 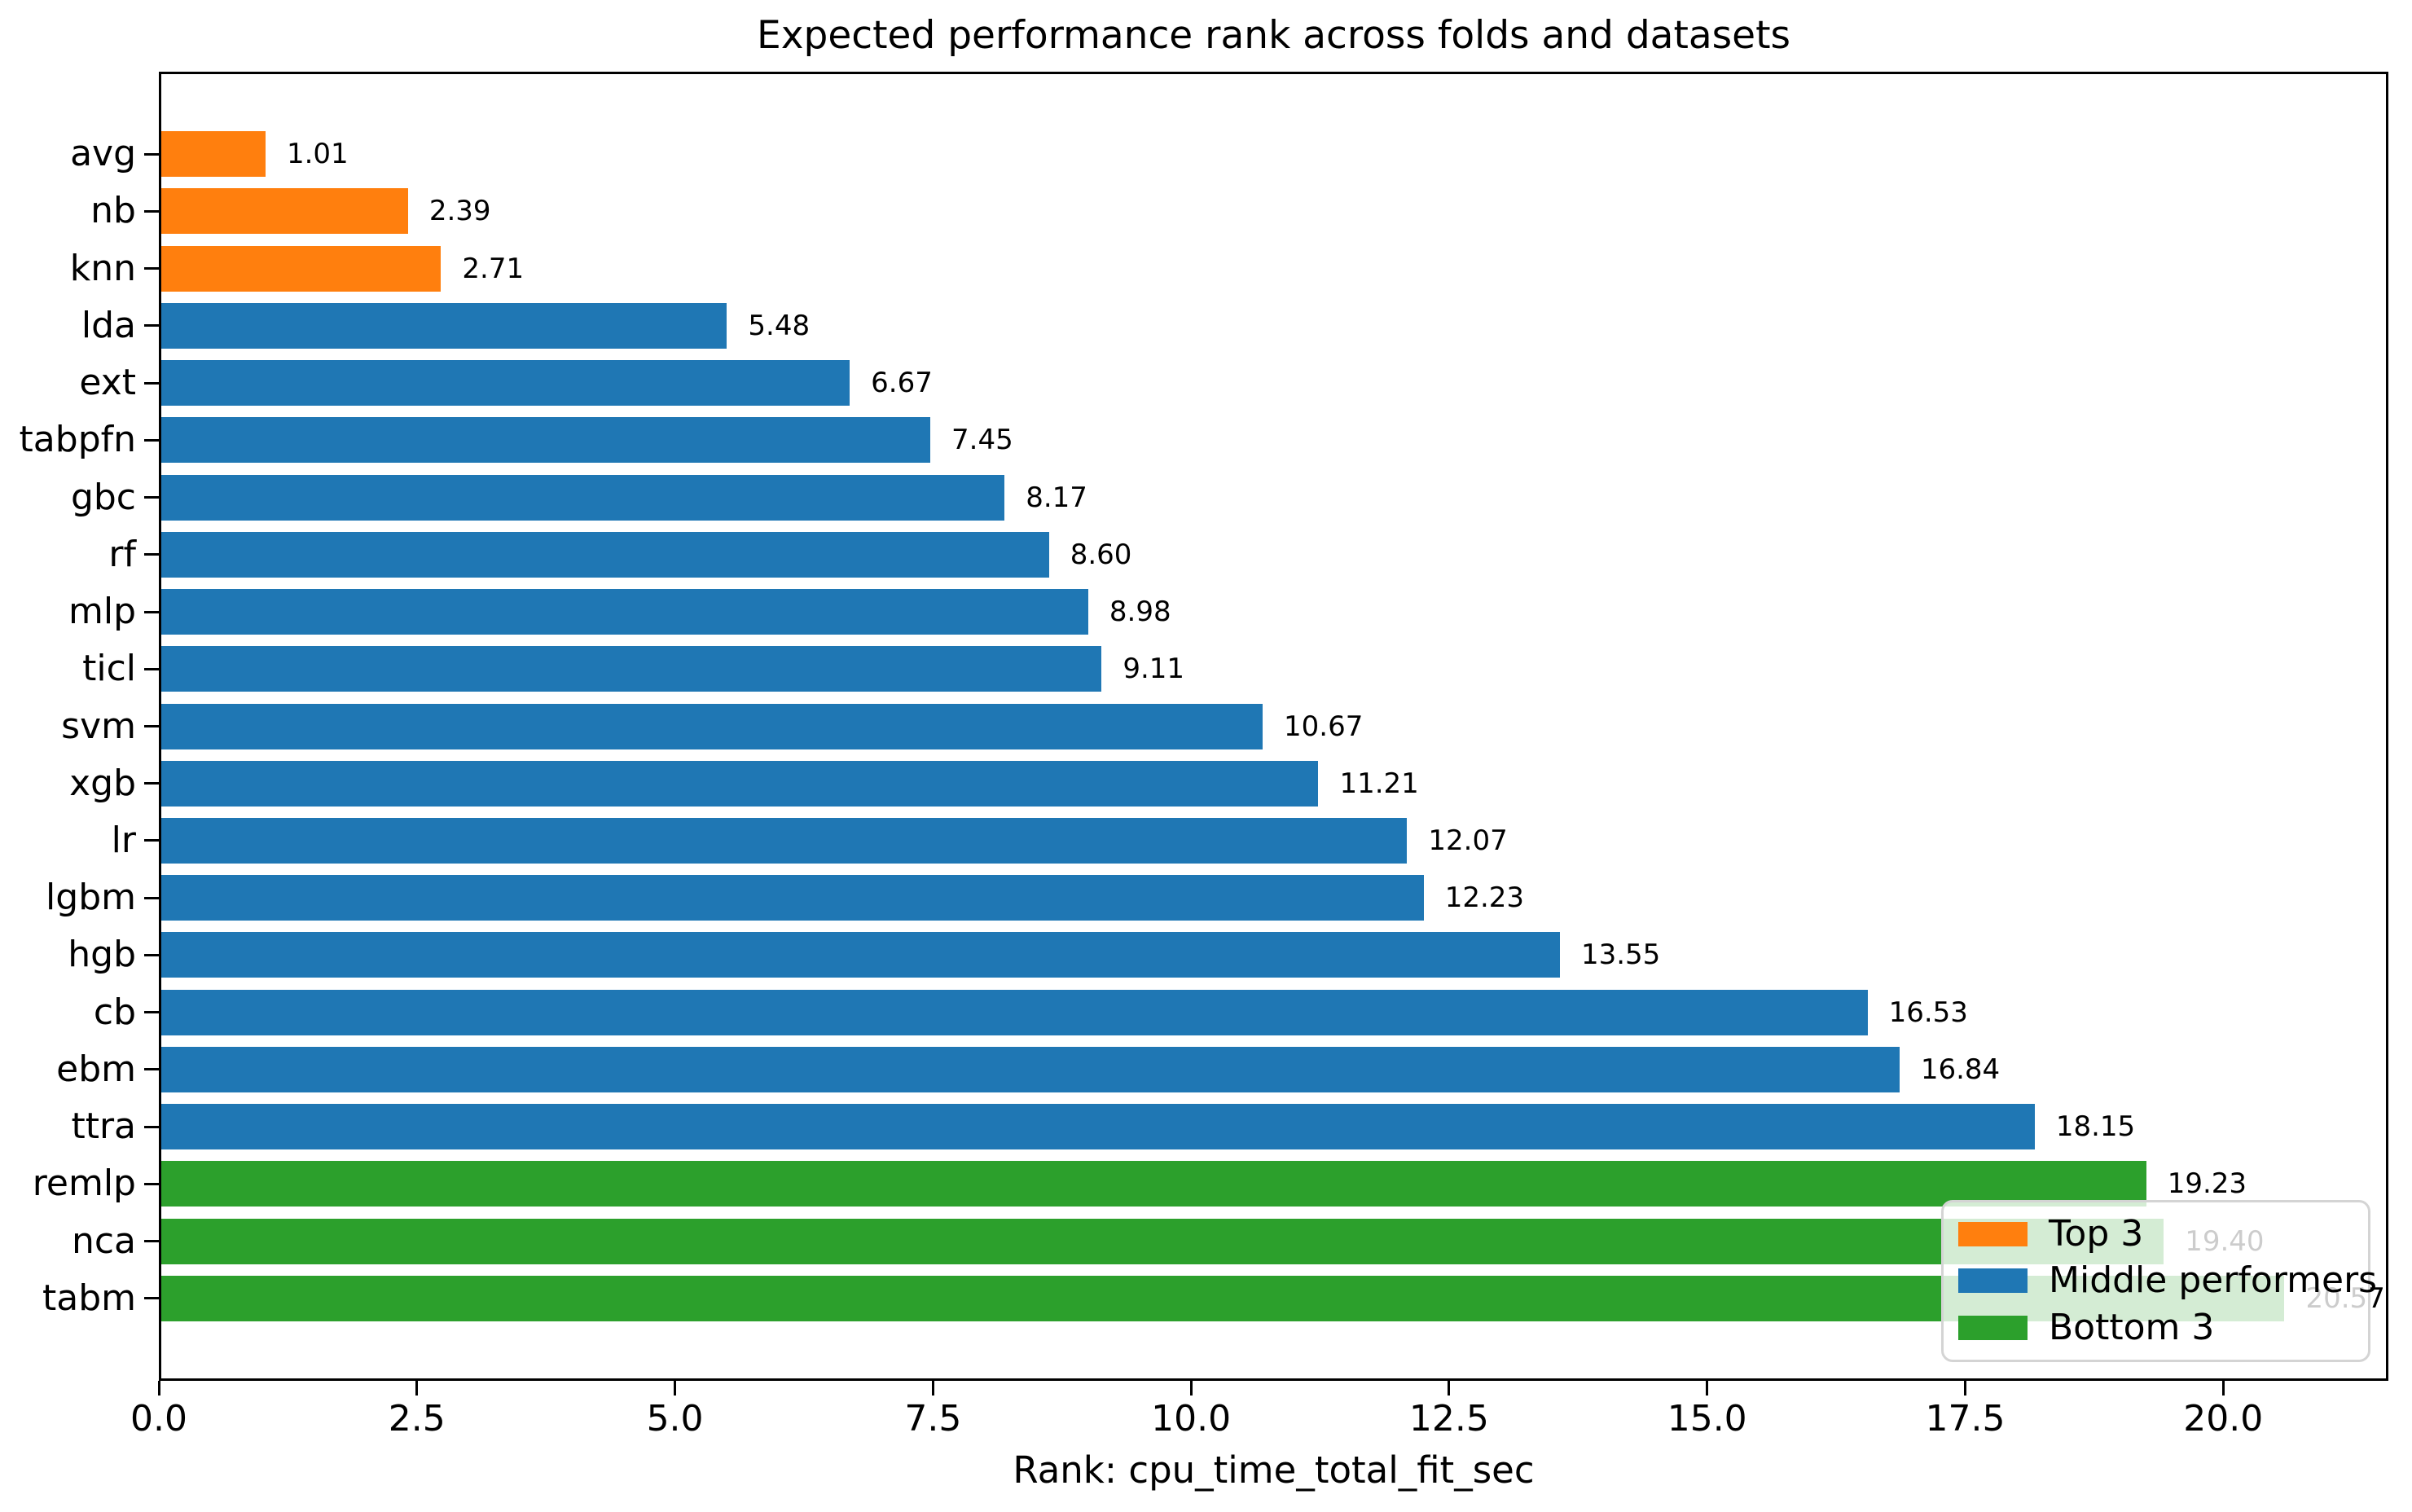 What do you see at coordinates (151, 954) in the screenshot?
I see `ytick-mark-hgb` at bounding box center [151, 954].